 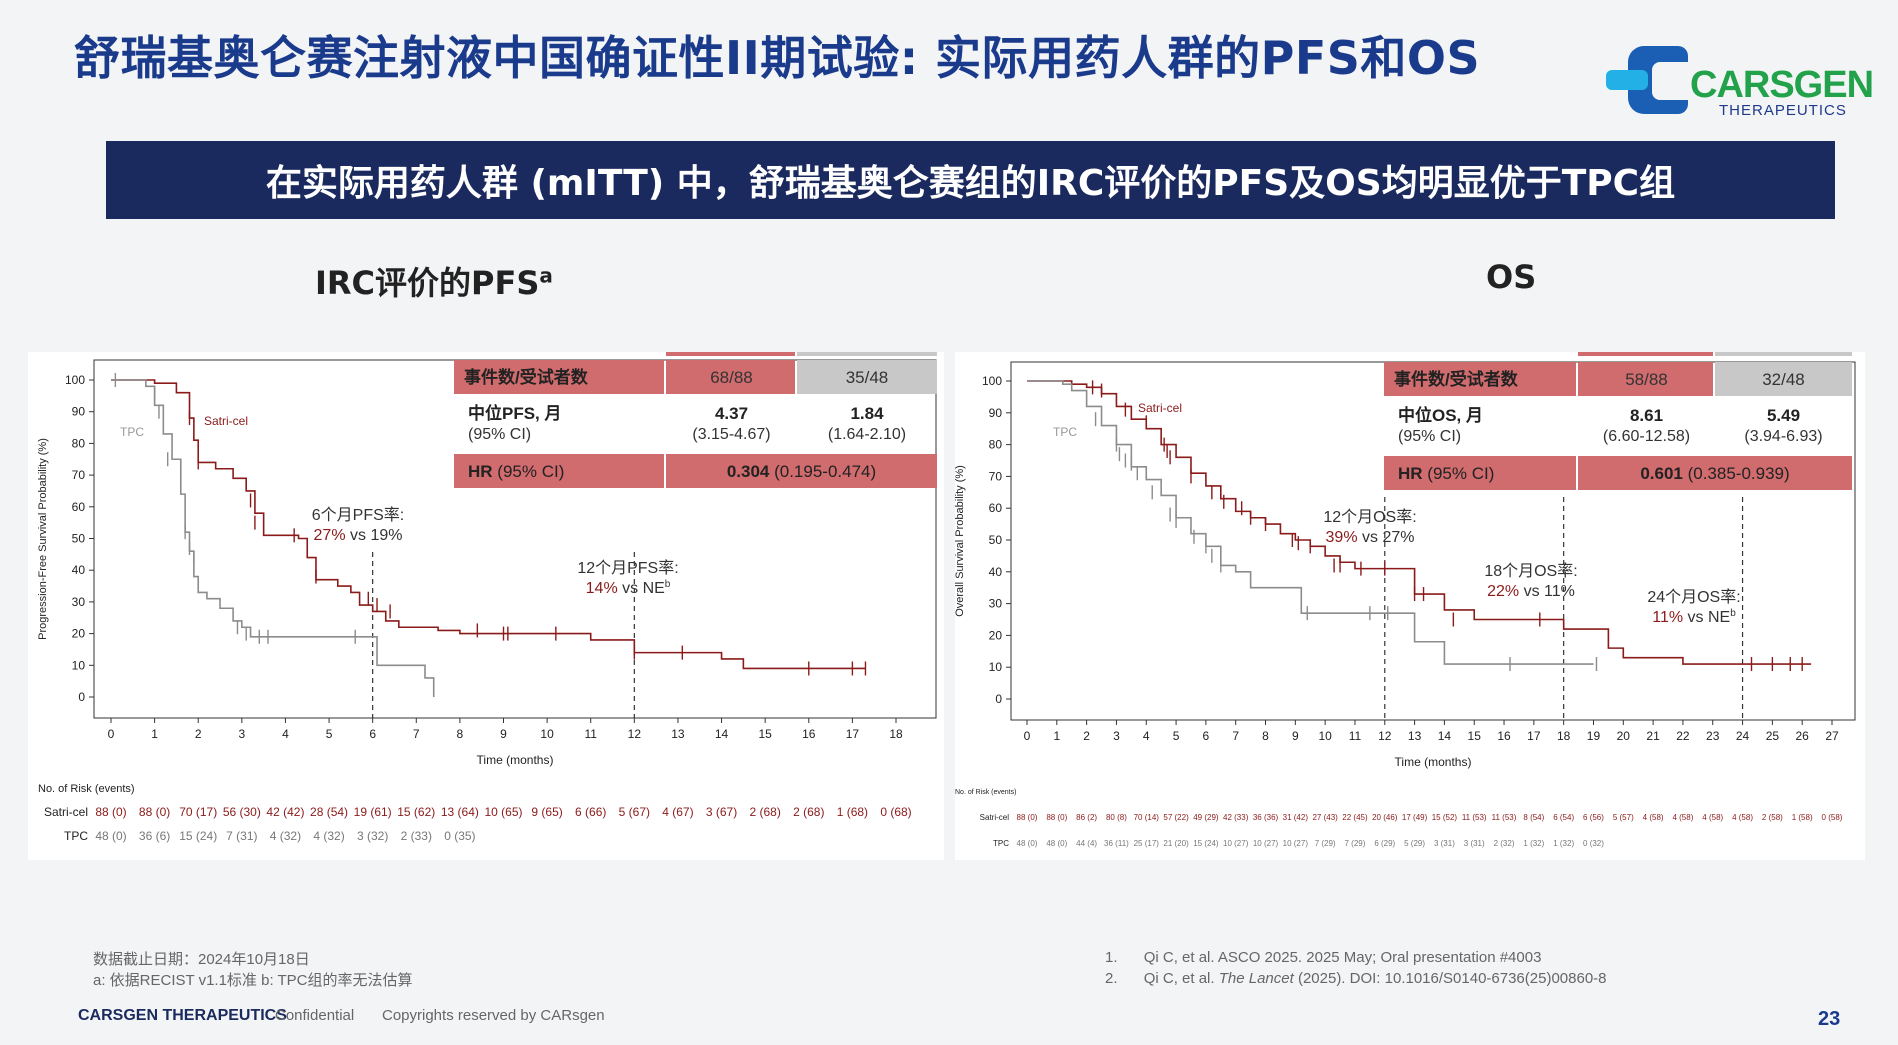 What do you see at coordinates (1530, 571) in the screenshot?
I see `landmark-rate-label: 18个月OS率:` at bounding box center [1530, 571].